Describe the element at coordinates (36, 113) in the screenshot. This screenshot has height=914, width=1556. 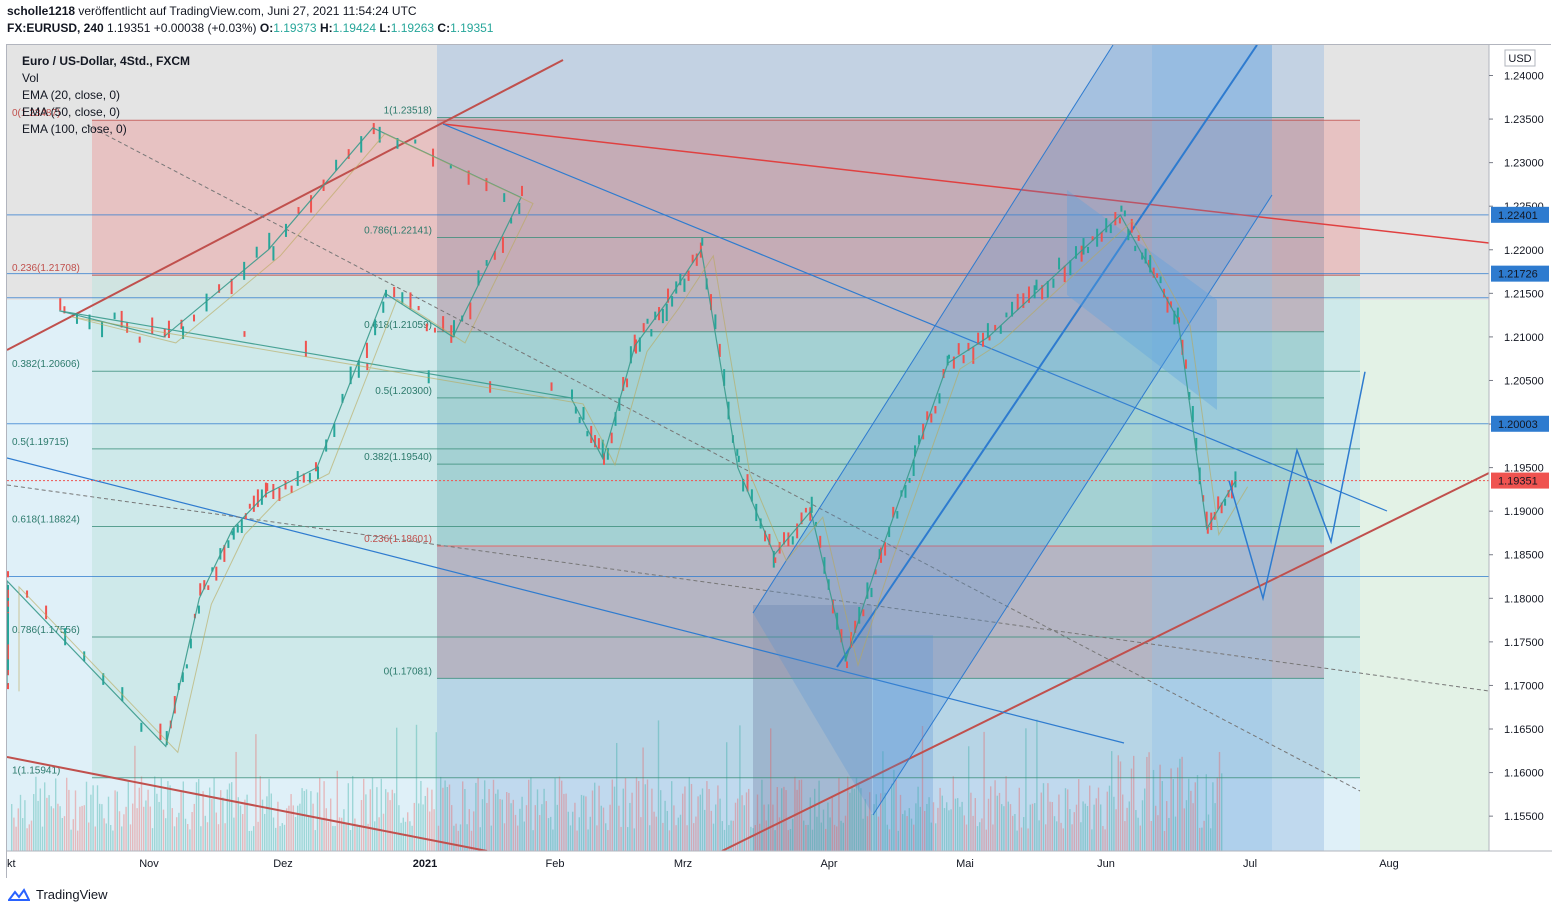
I see `fib-left-label: 0(1.23487)` at that location.